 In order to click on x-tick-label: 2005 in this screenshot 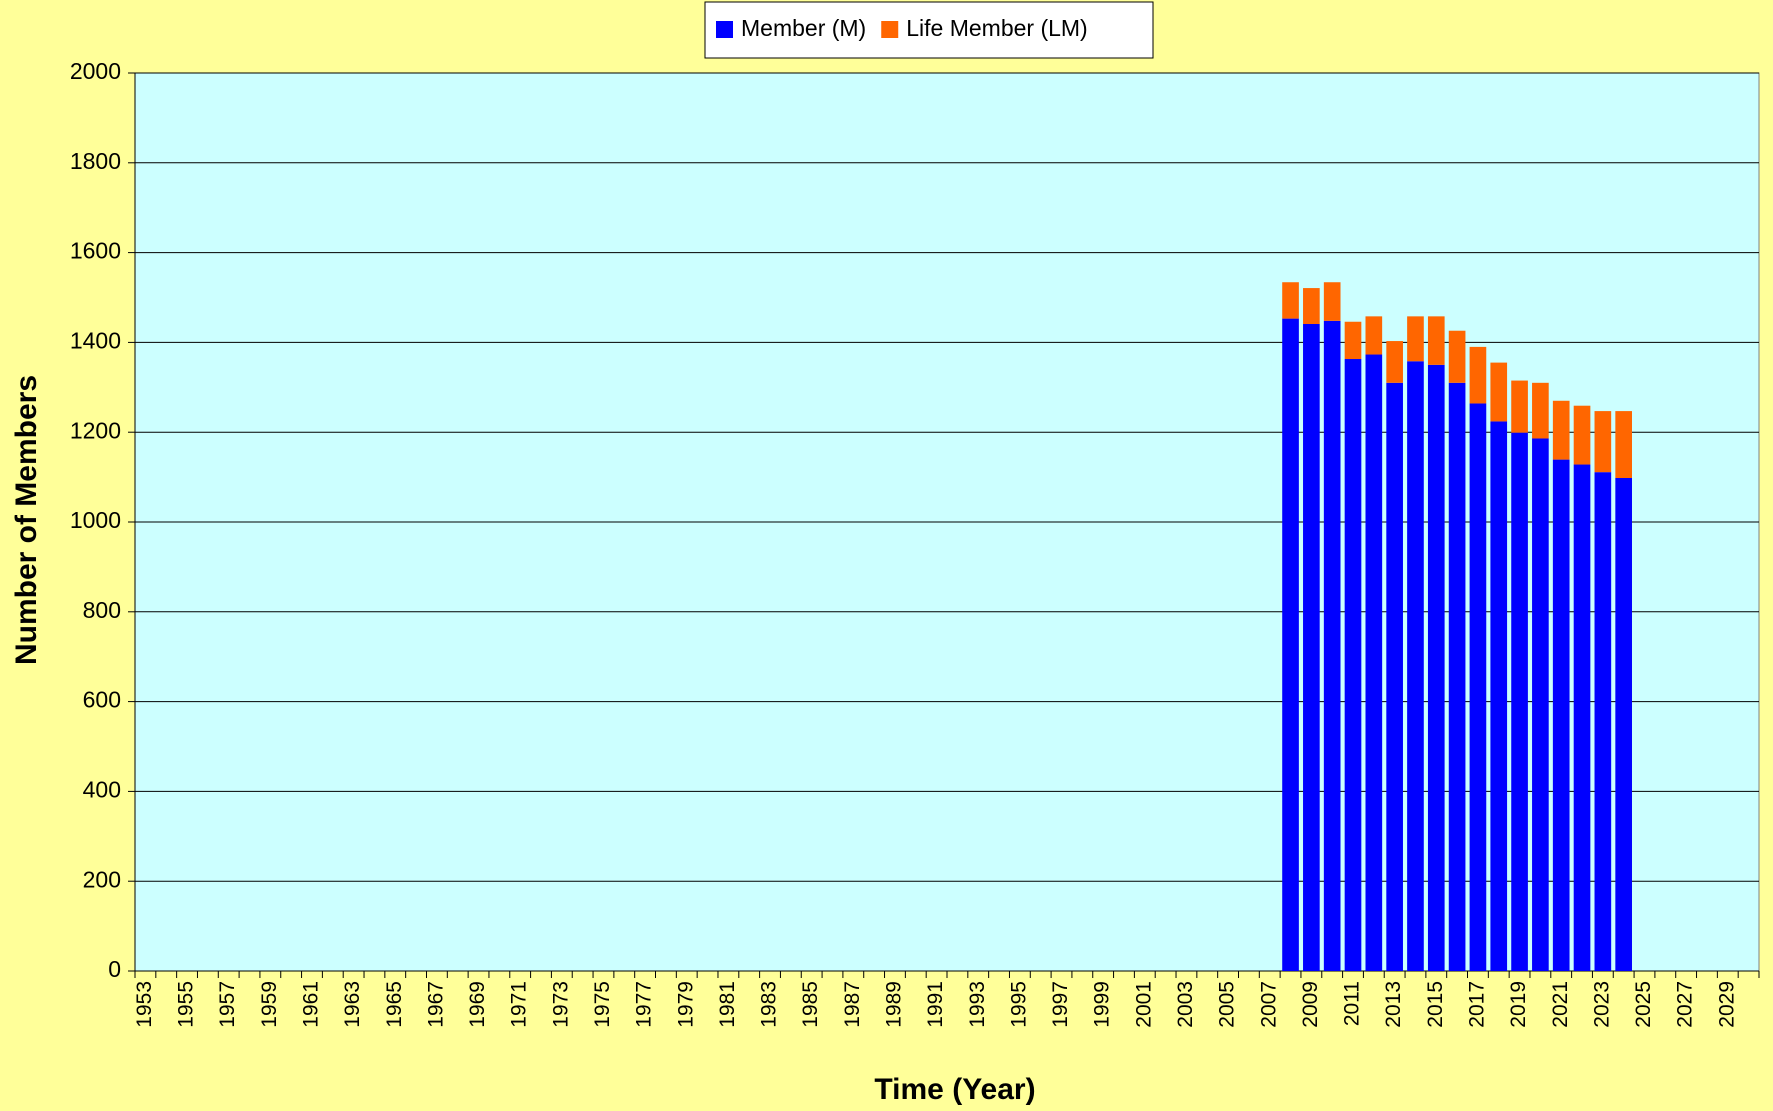, I will do `click(1227, 1004)`.